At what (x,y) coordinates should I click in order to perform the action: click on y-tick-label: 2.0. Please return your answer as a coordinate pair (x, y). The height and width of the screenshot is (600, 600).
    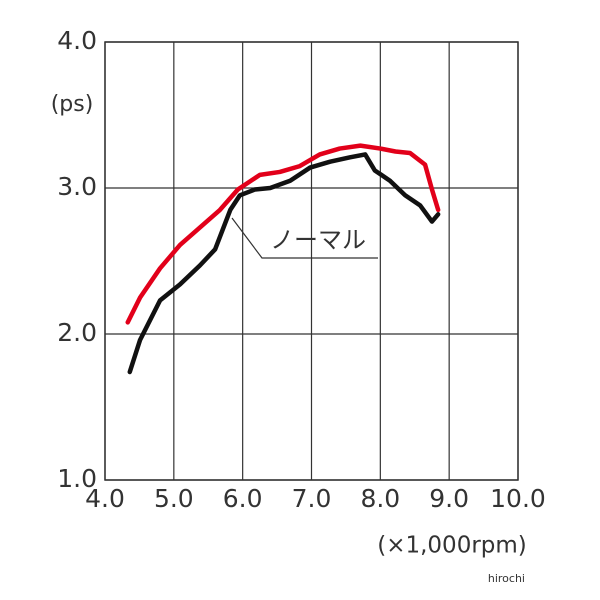
    Looking at the image, I should click on (77, 332).